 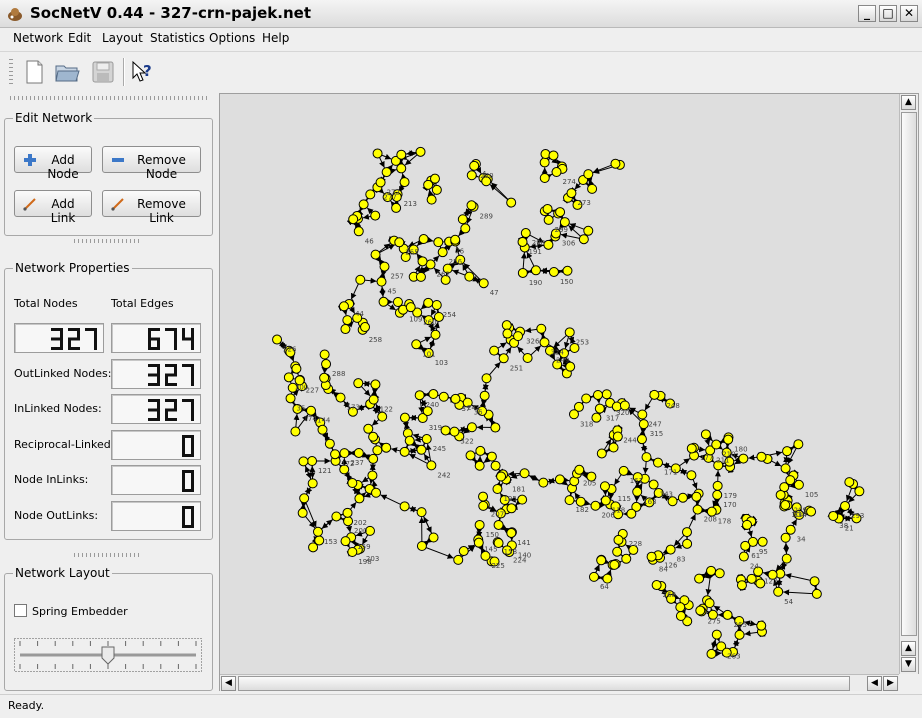 I want to click on toolbar-grip, so click(x=11, y=72).